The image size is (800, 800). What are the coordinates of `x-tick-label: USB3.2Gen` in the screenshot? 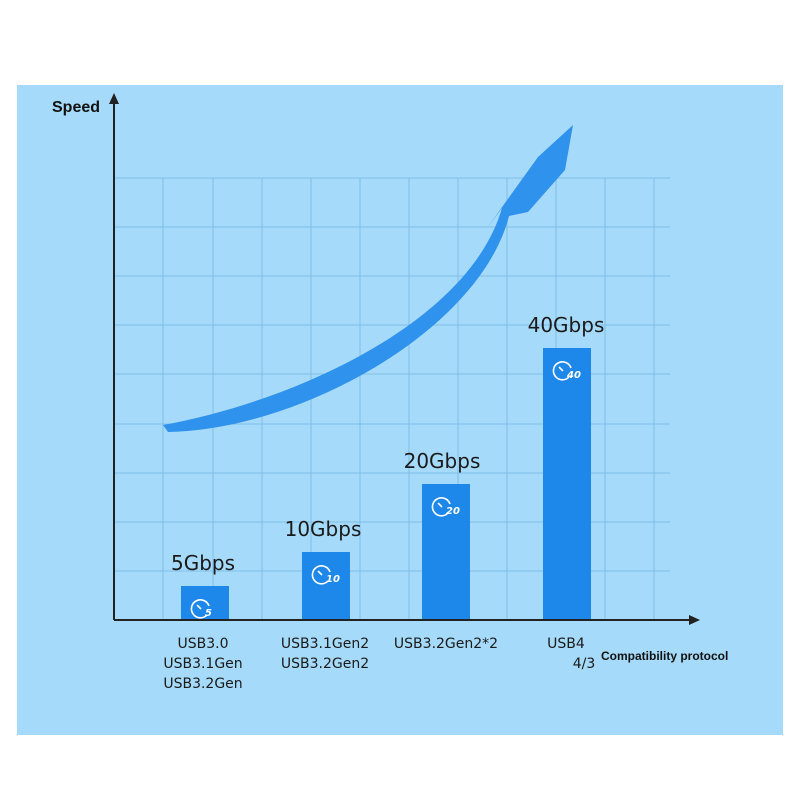 It's located at (202, 684).